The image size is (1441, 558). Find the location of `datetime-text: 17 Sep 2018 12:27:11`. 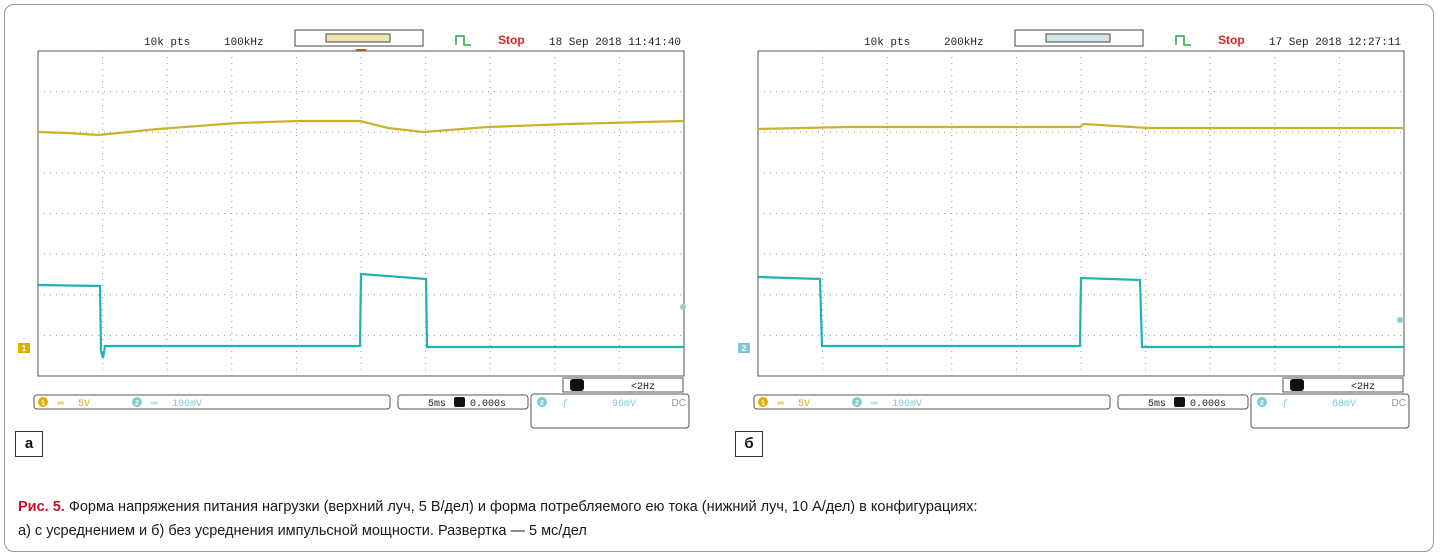

datetime-text: 17 Sep 2018 12:27:11 is located at coordinates (1335, 43).